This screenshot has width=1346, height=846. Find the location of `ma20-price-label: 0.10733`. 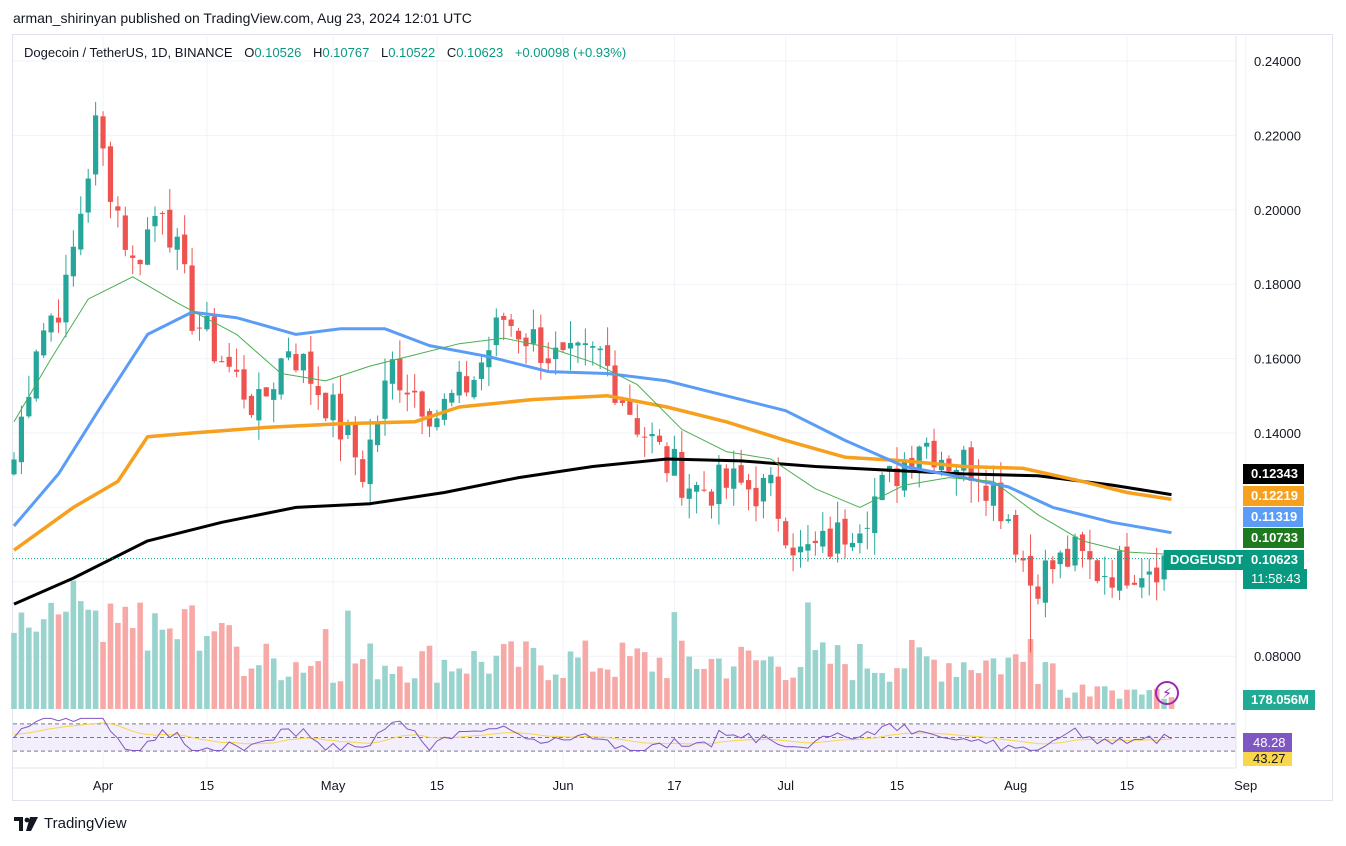

ma20-price-label: 0.10733 is located at coordinates (1273, 538).